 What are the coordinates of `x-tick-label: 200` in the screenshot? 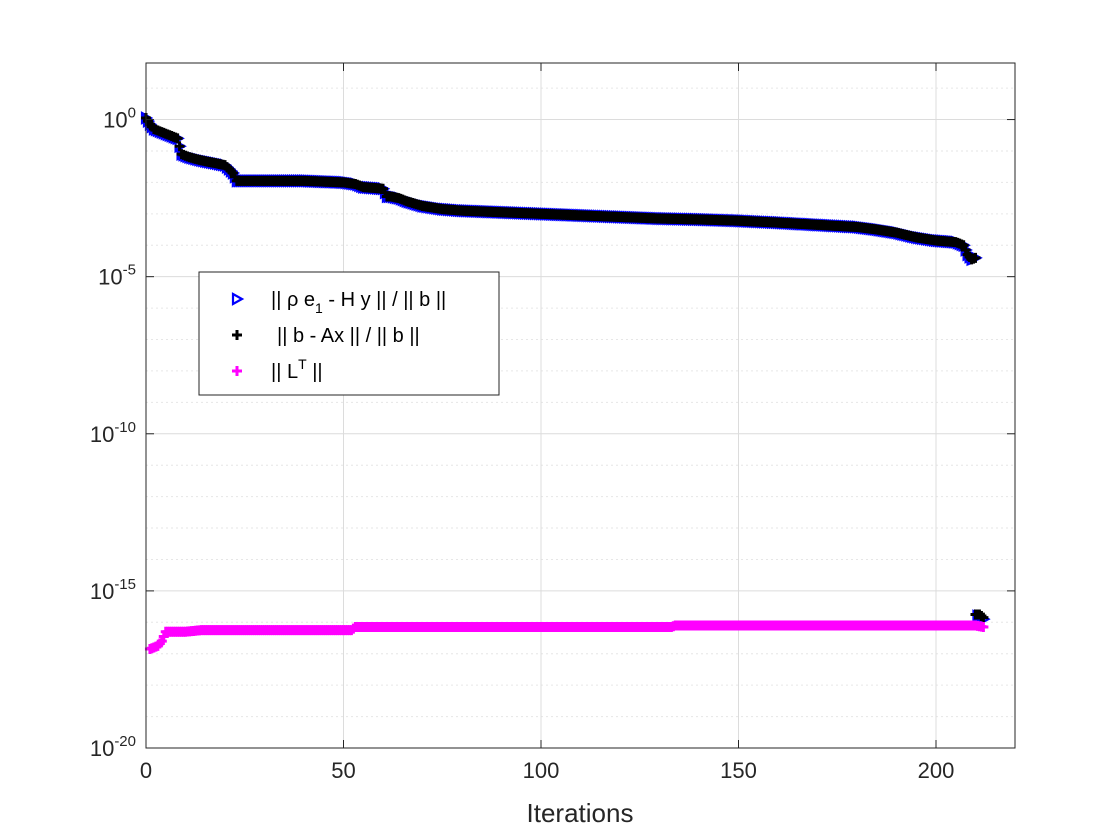 It's located at (936, 770).